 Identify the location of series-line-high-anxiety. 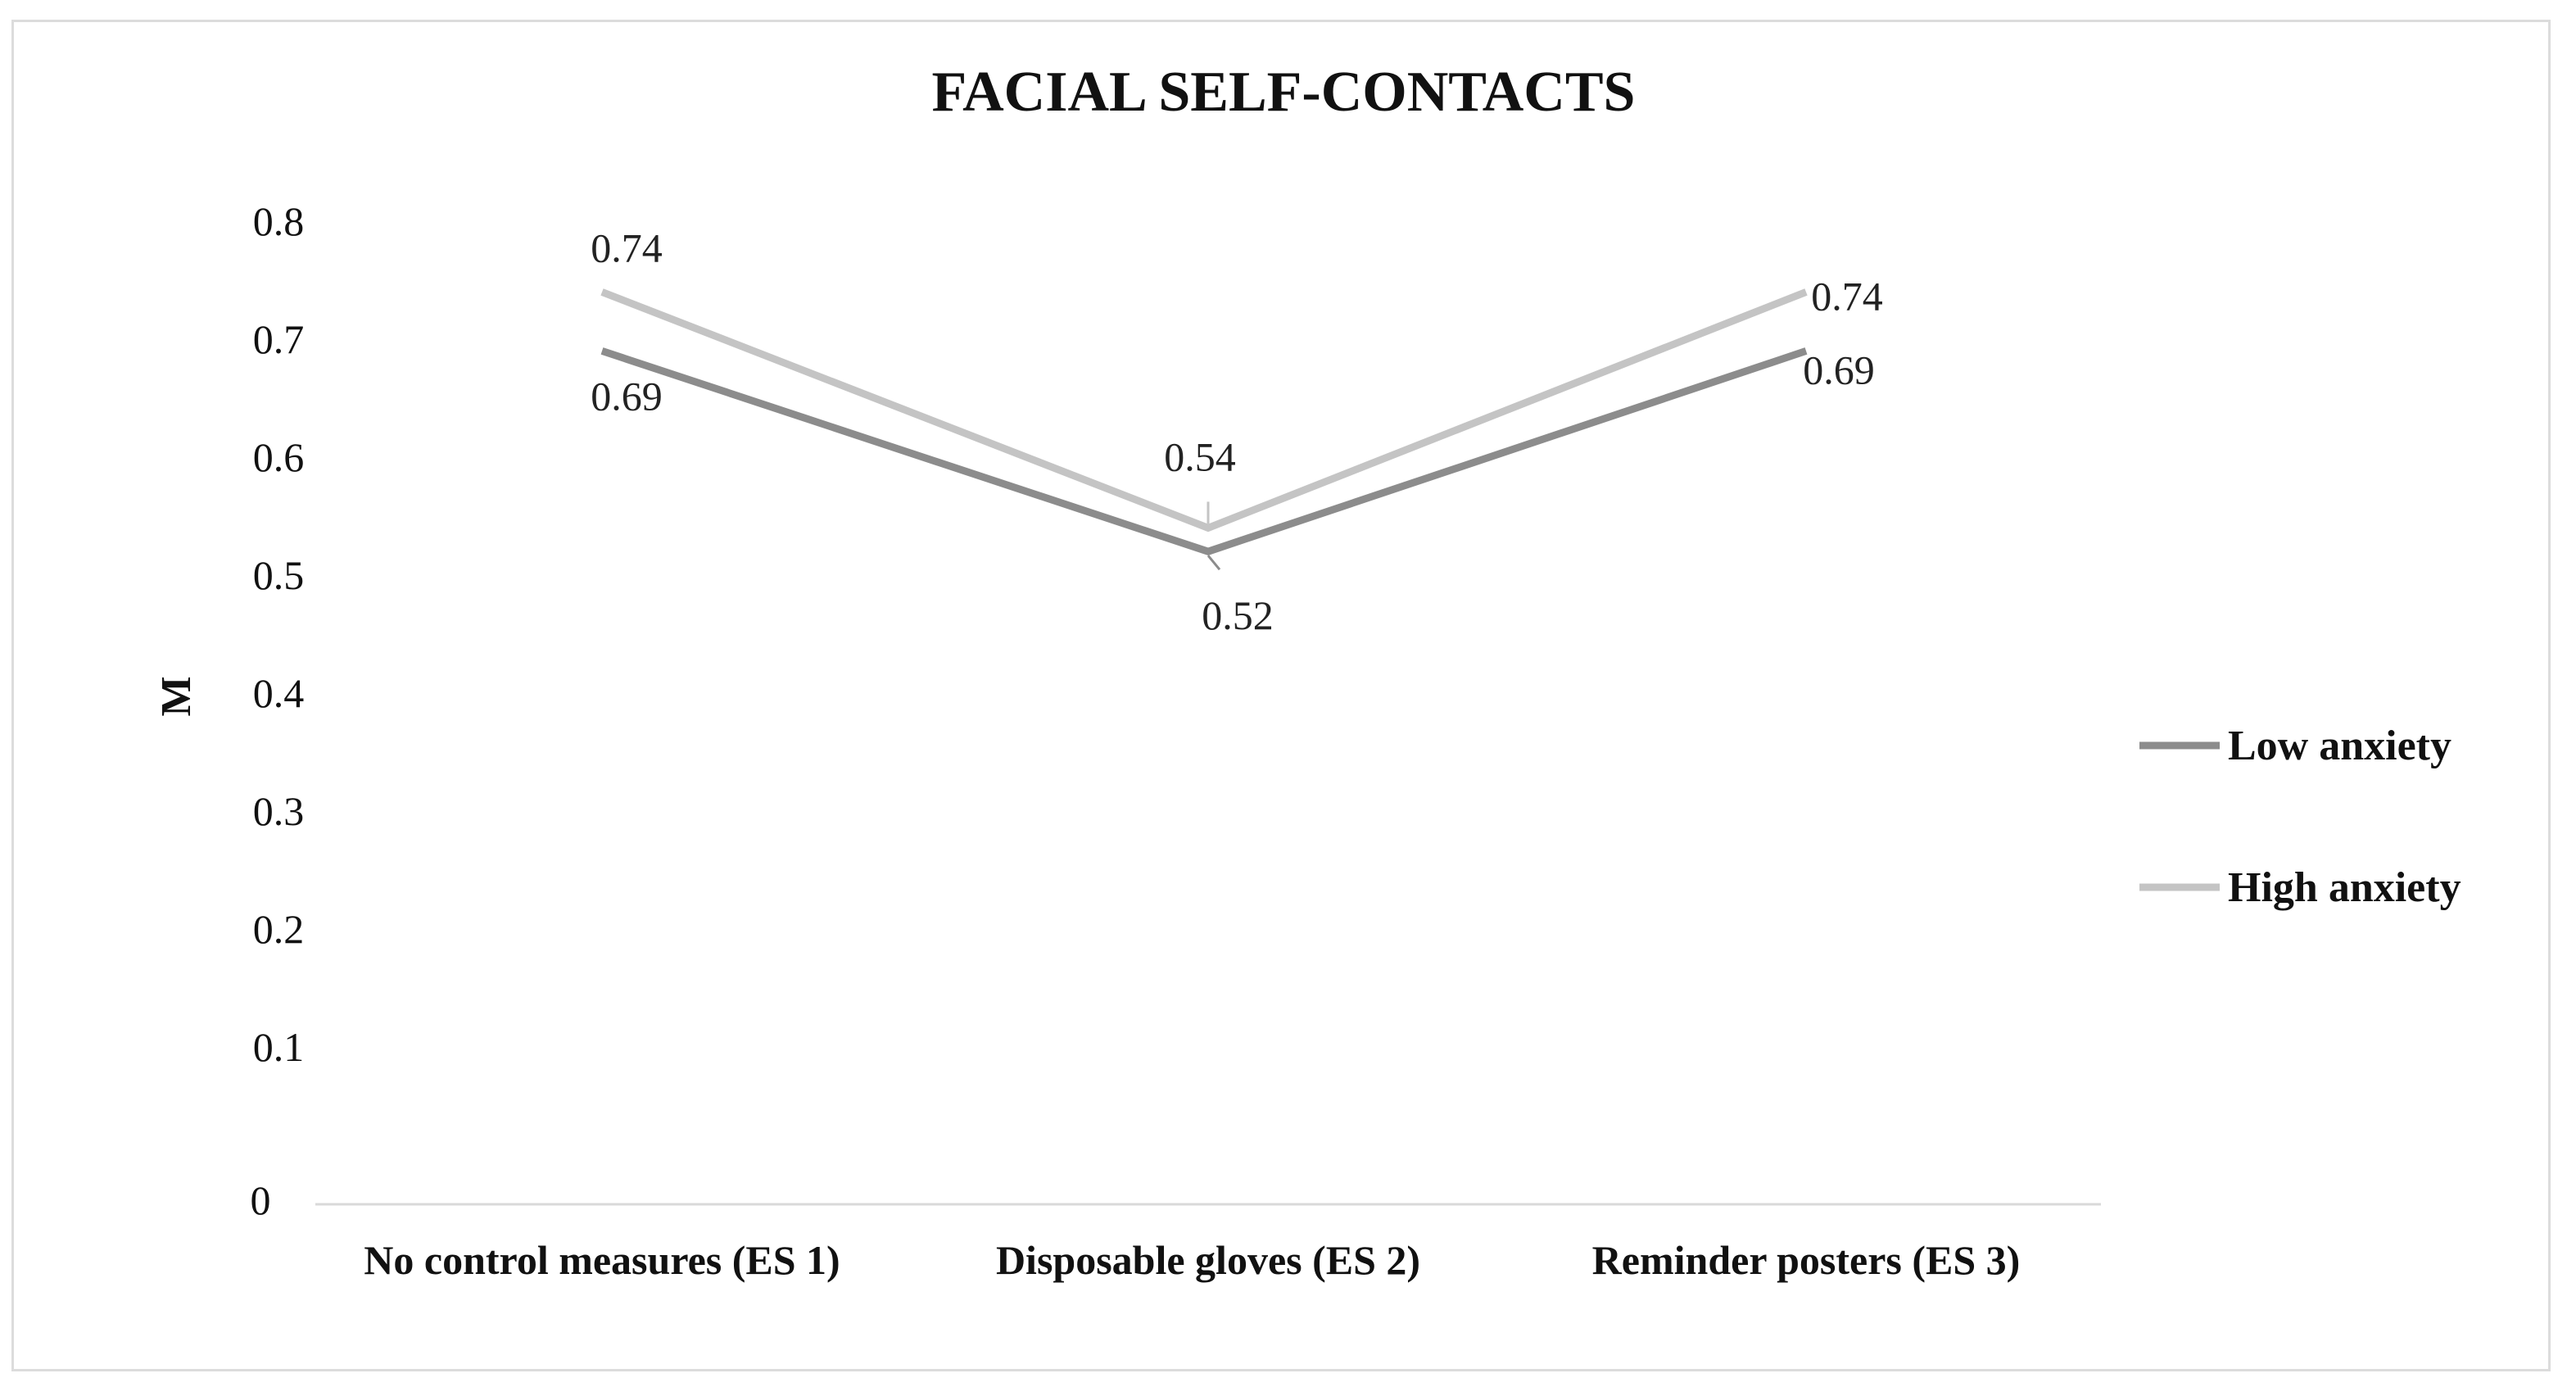
(1204, 410).